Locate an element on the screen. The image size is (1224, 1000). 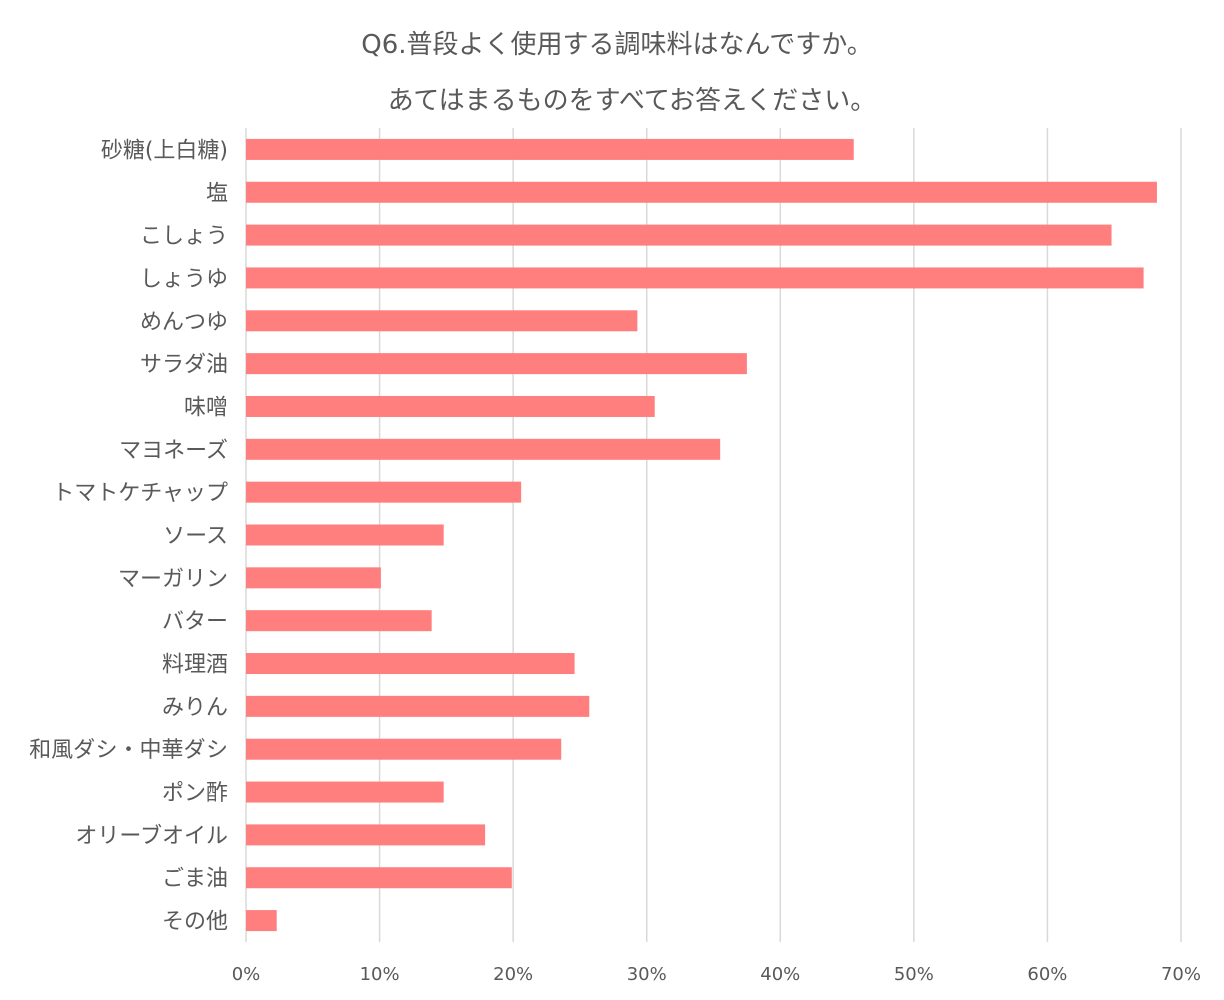
category-label: その他 is located at coordinates (195, 922).